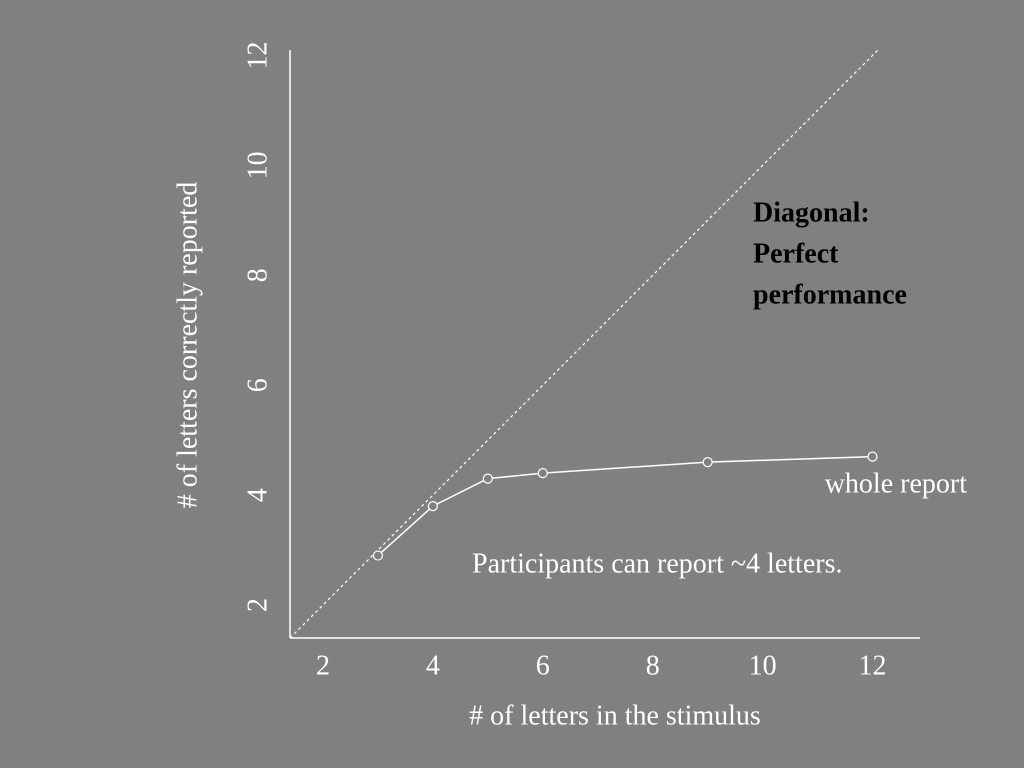 The image size is (1024, 768). I want to click on y-tick-label: 4, so click(257, 495).